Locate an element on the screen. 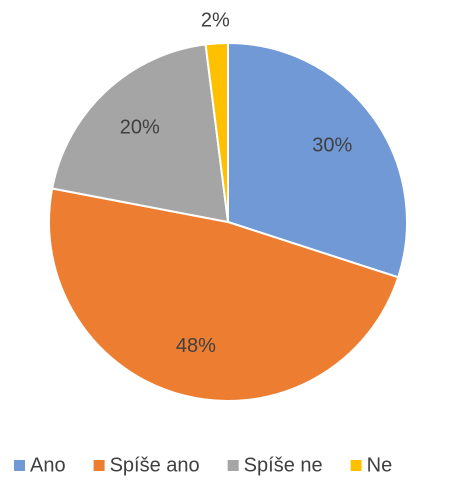  data-label: 20% is located at coordinates (140, 127).